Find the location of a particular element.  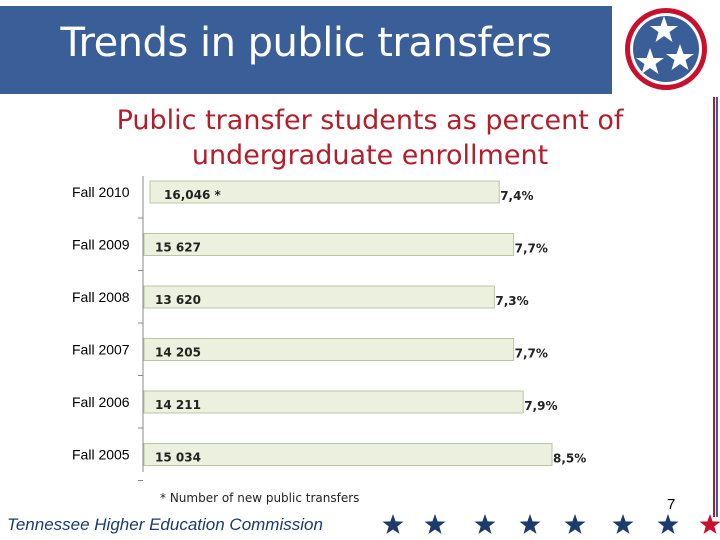

category-label: Fall 2010 is located at coordinates (101, 192).